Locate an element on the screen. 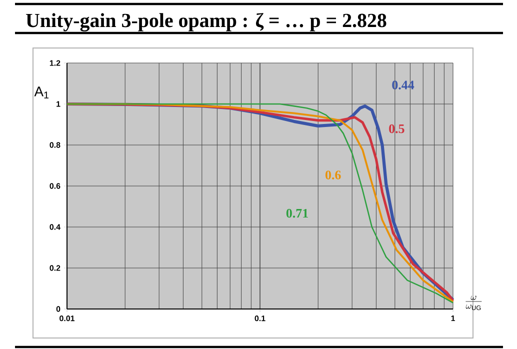  text: 0.6 is located at coordinates (333, 175).